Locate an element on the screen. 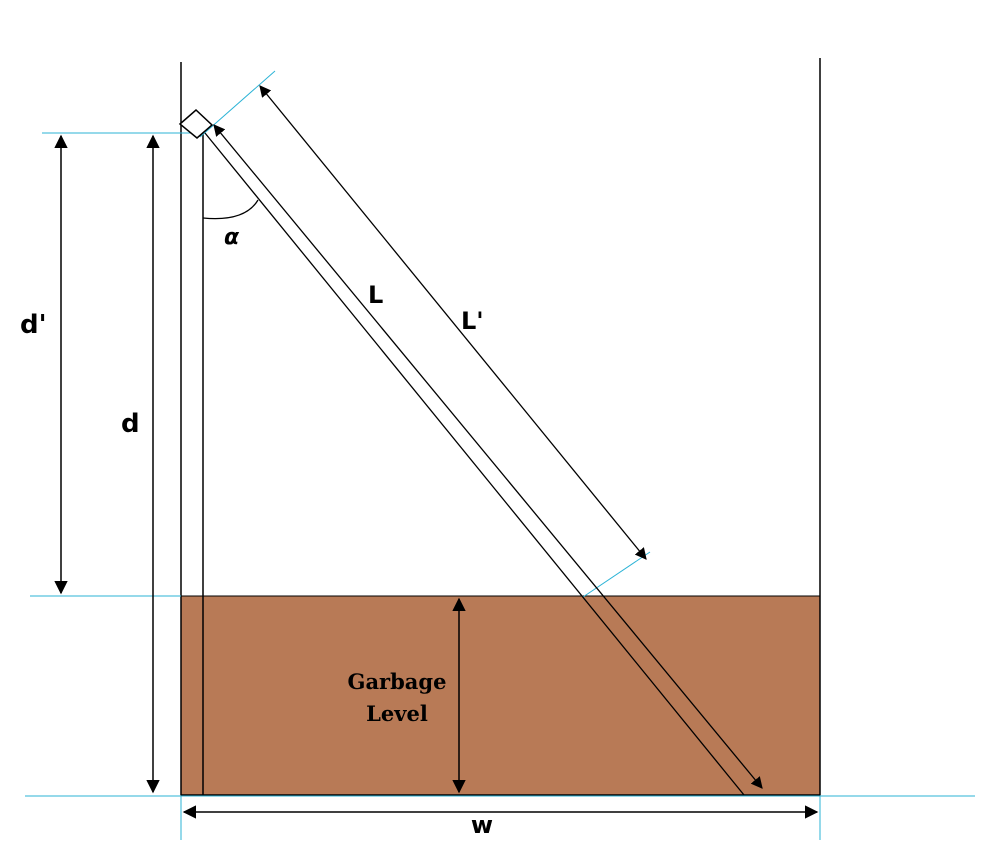 The height and width of the screenshot is (853, 986). label-alpha: α is located at coordinates (232, 237).